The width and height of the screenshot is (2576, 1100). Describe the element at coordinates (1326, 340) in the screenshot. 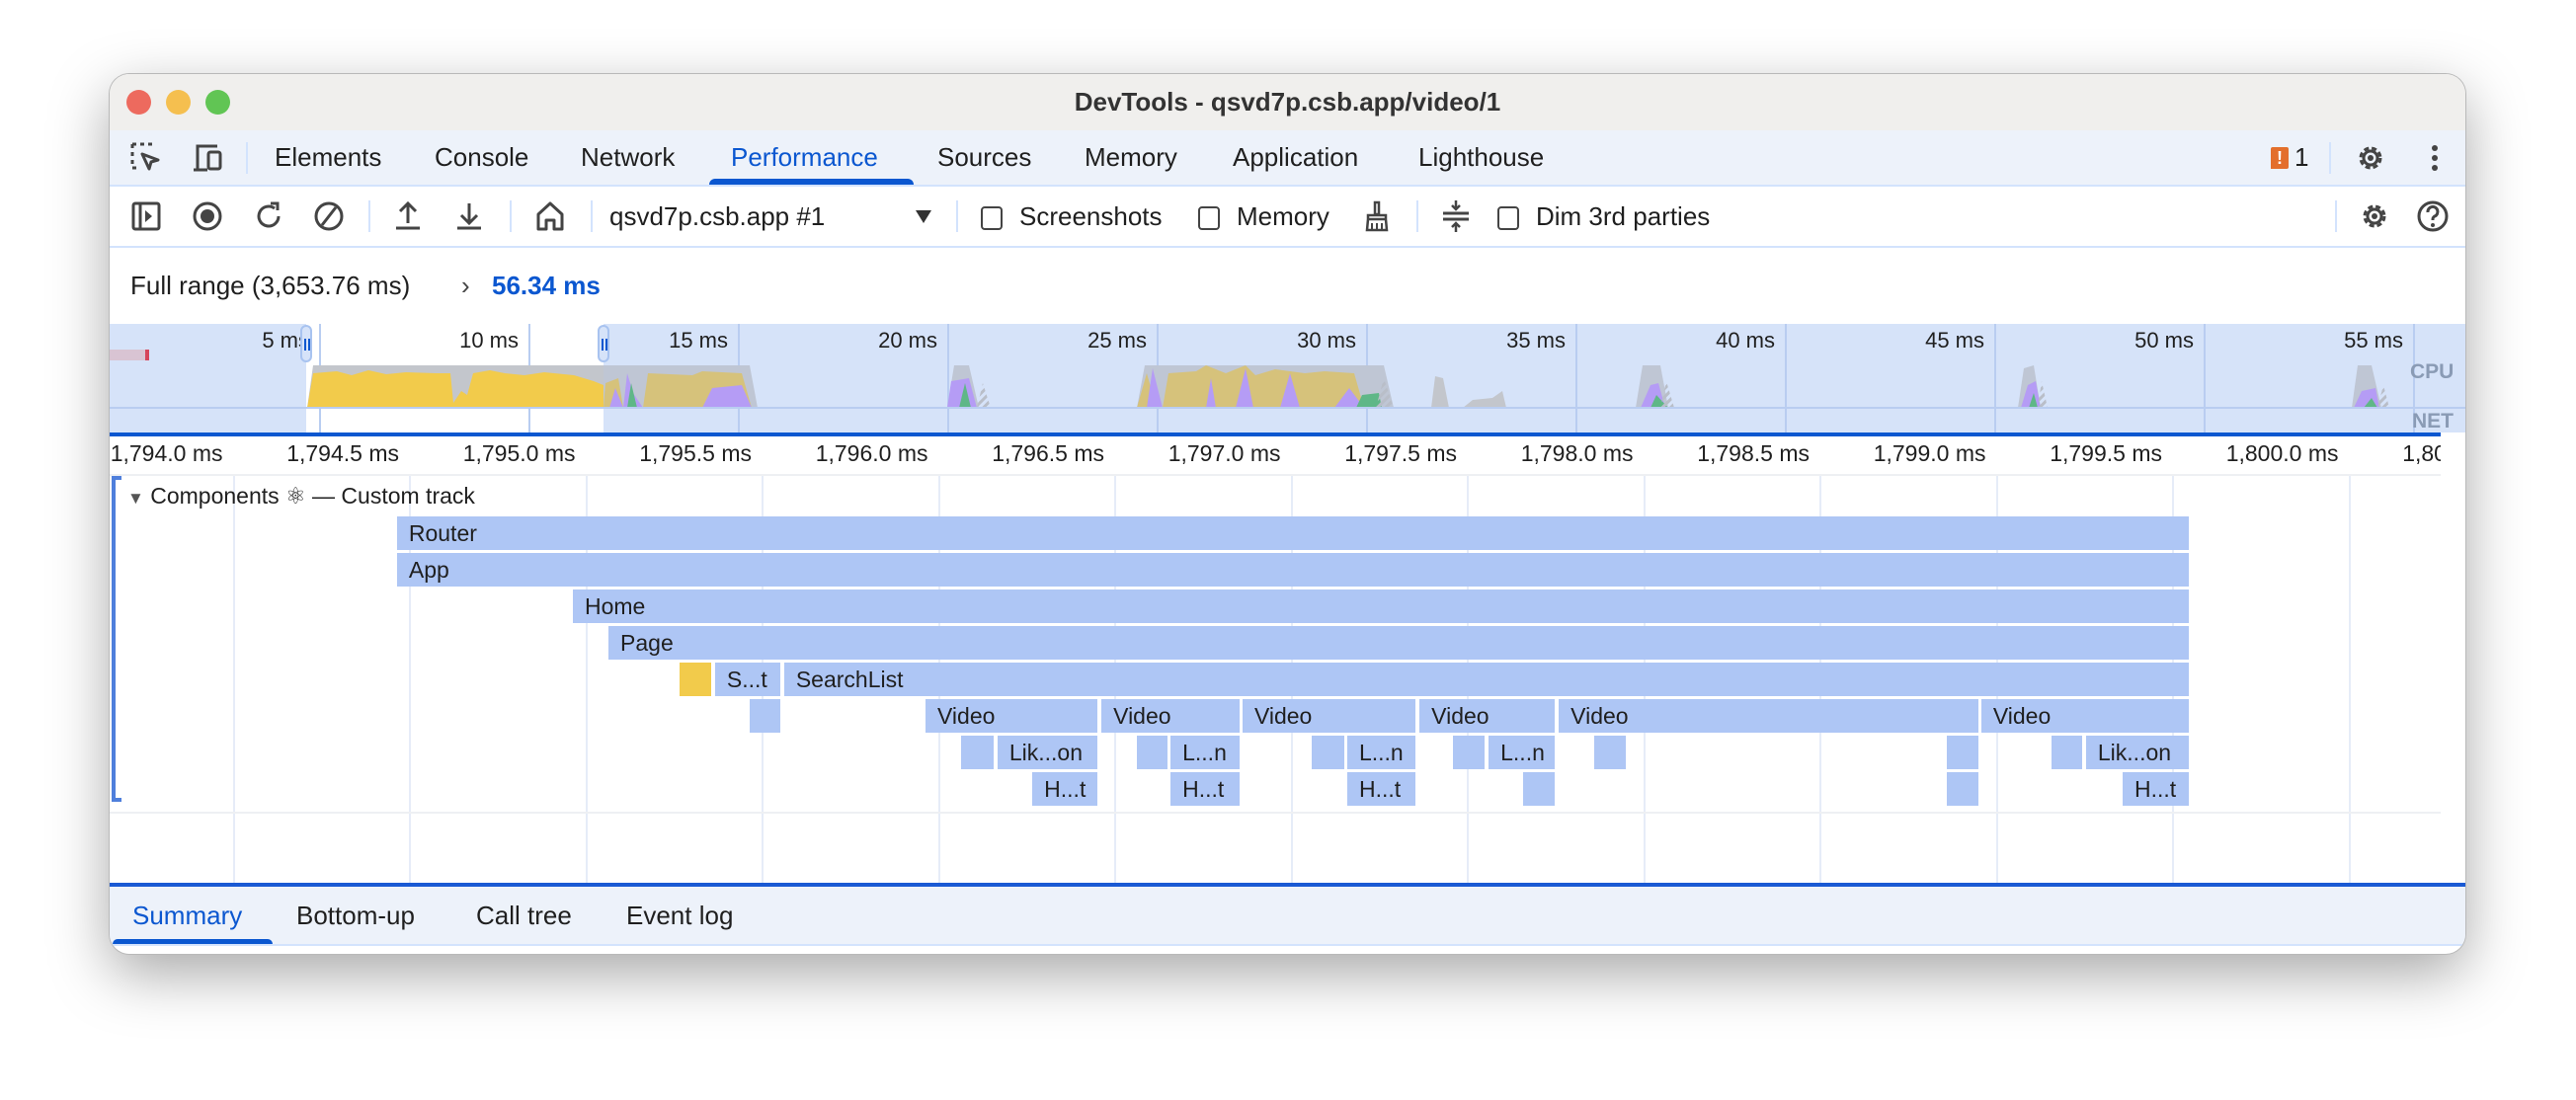

I see `overview-tick-label: 30 ms` at that location.